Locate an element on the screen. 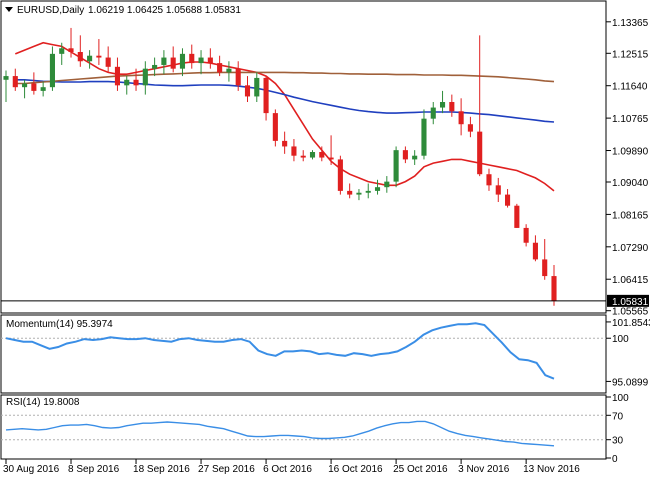 Image resolution: width=650 pixels, height=480 pixels. price-tick-label: 1.13365 is located at coordinates (630, 23).